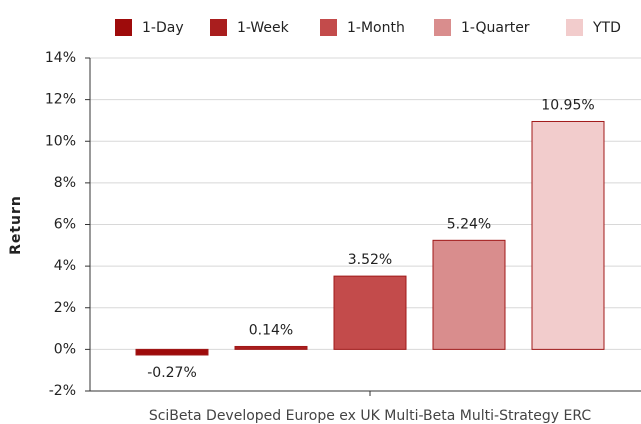 Image resolution: width=641 pixels, height=424 pixels. What do you see at coordinates (567, 105) in the screenshot?
I see `data-label: 10.95%` at bounding box center [567, 105].